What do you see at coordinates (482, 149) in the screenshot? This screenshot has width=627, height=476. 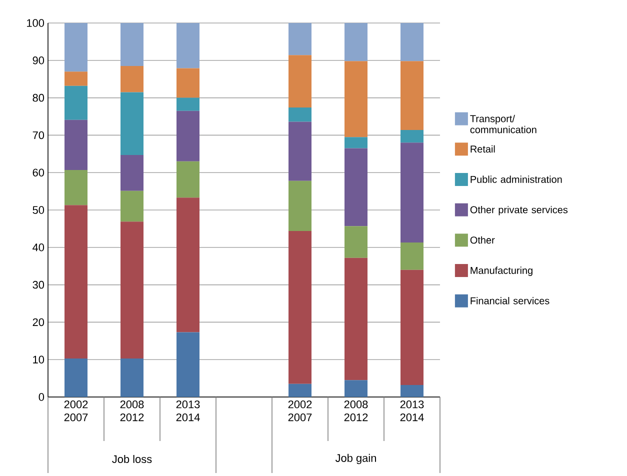 I see `legend-label: Retail` at bounding box center [482, 149].